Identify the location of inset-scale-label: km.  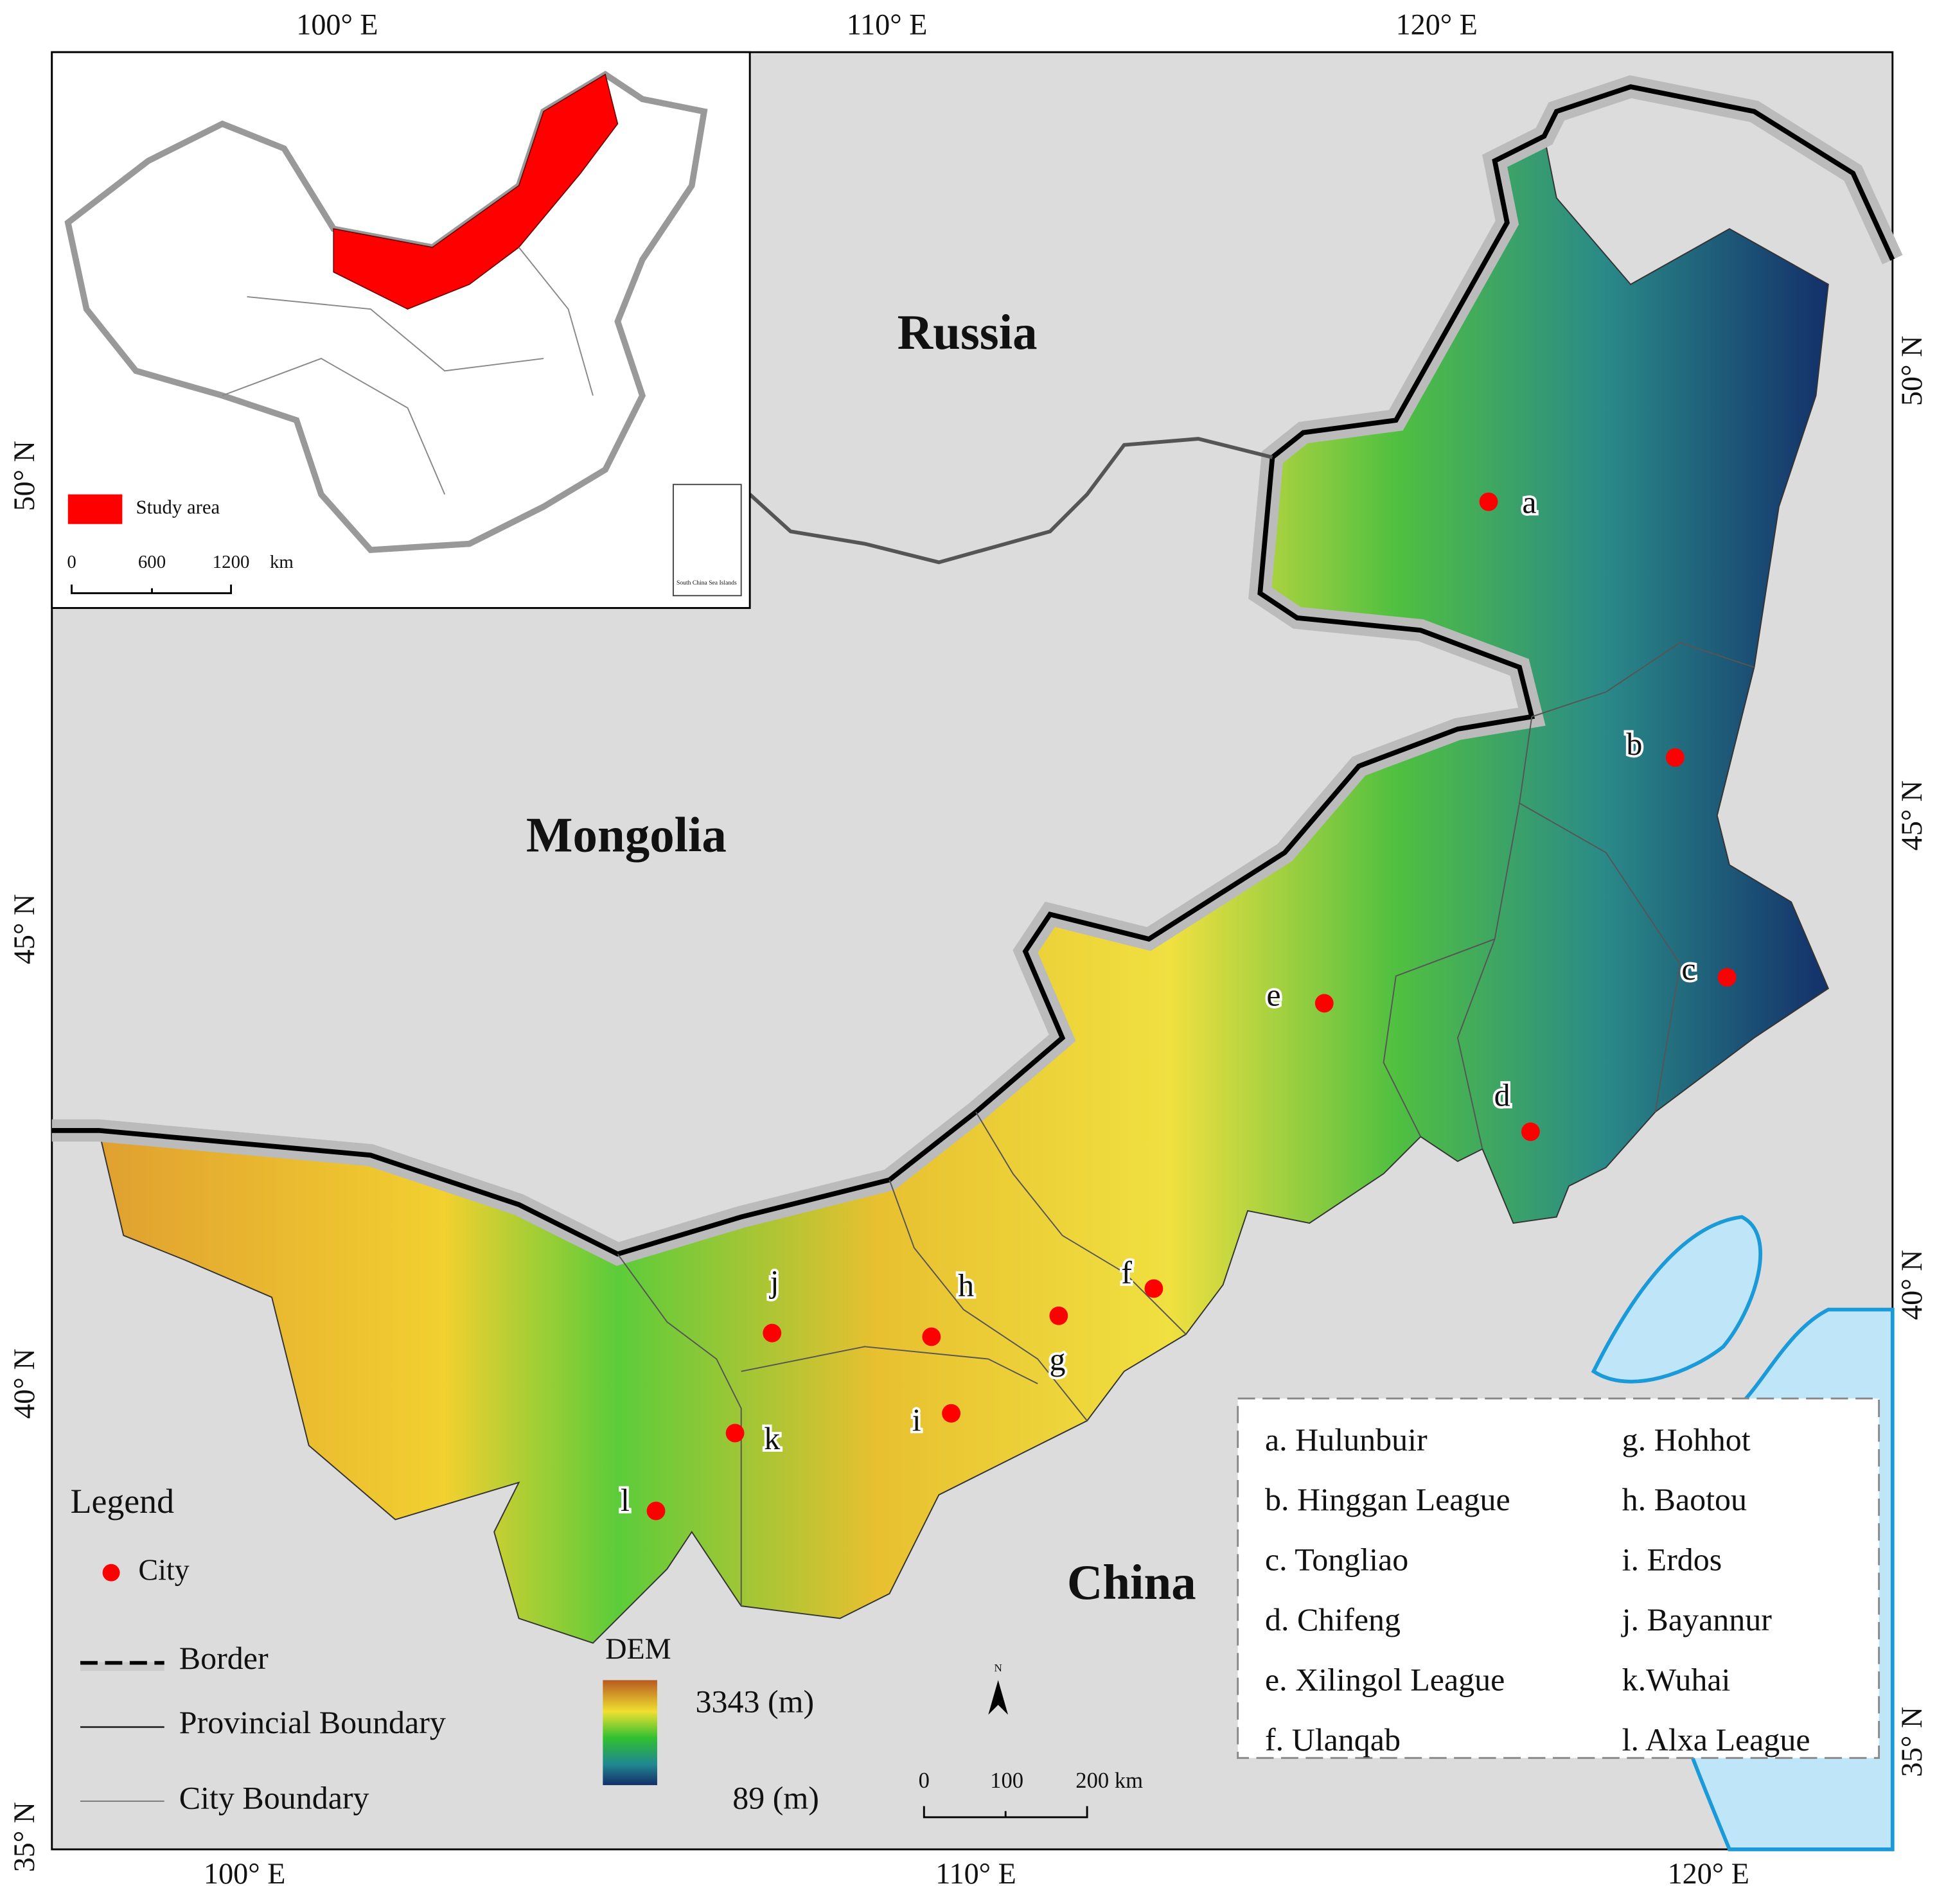
(282, 562).